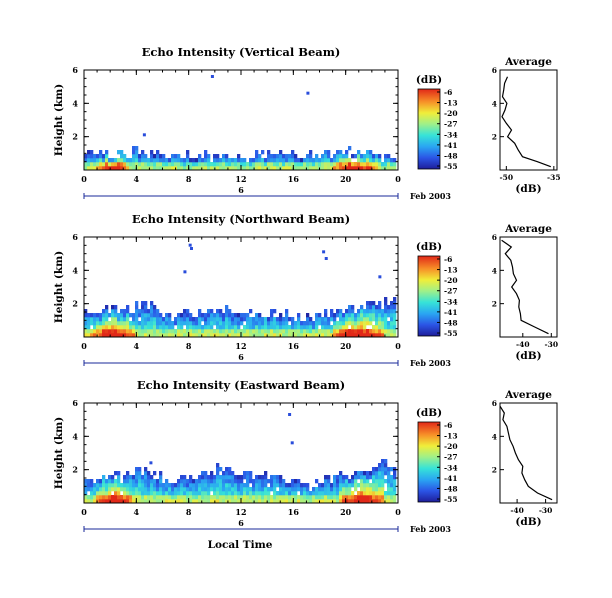  What do you see at coordinates (523, 344) in the screenshot?
I see `average-x-tick-label: -40` at bounding box center [523, 344].